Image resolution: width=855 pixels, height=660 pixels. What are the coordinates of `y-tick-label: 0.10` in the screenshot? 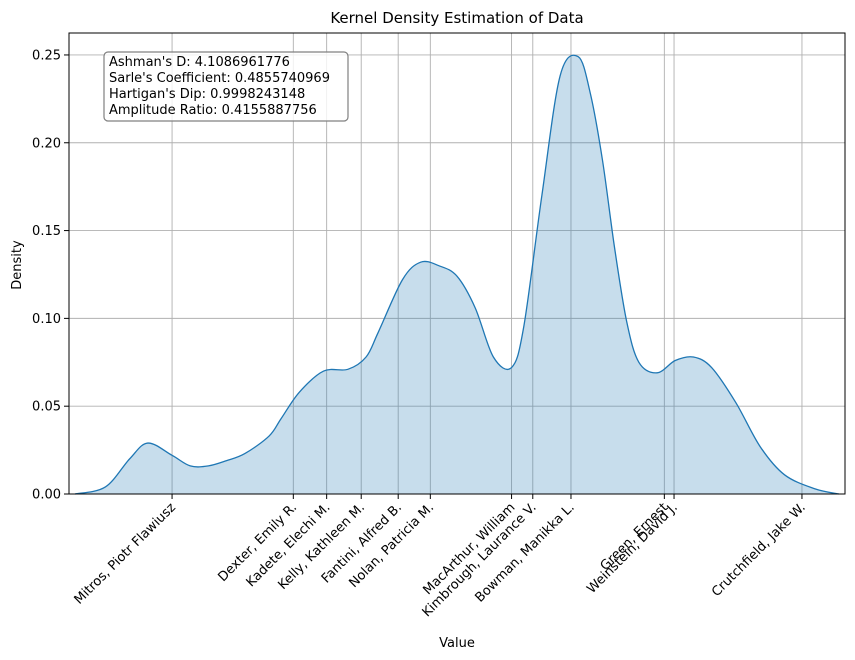 It's located at (46, 319).